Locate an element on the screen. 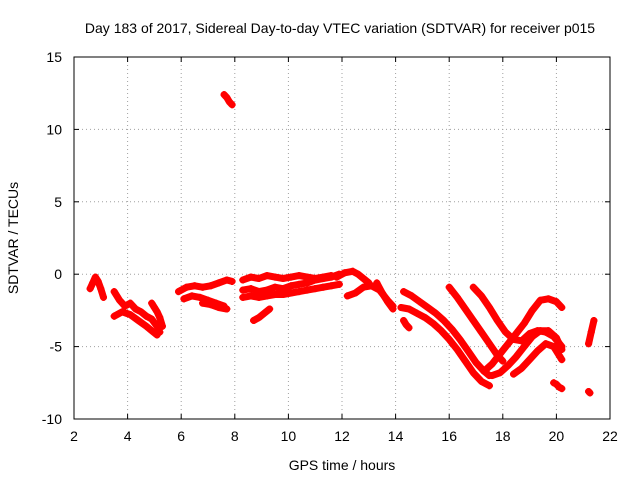 Image resolution: width=640 pixels, height=480 pixels. series-seg-h is located at coordinates (228, 100).